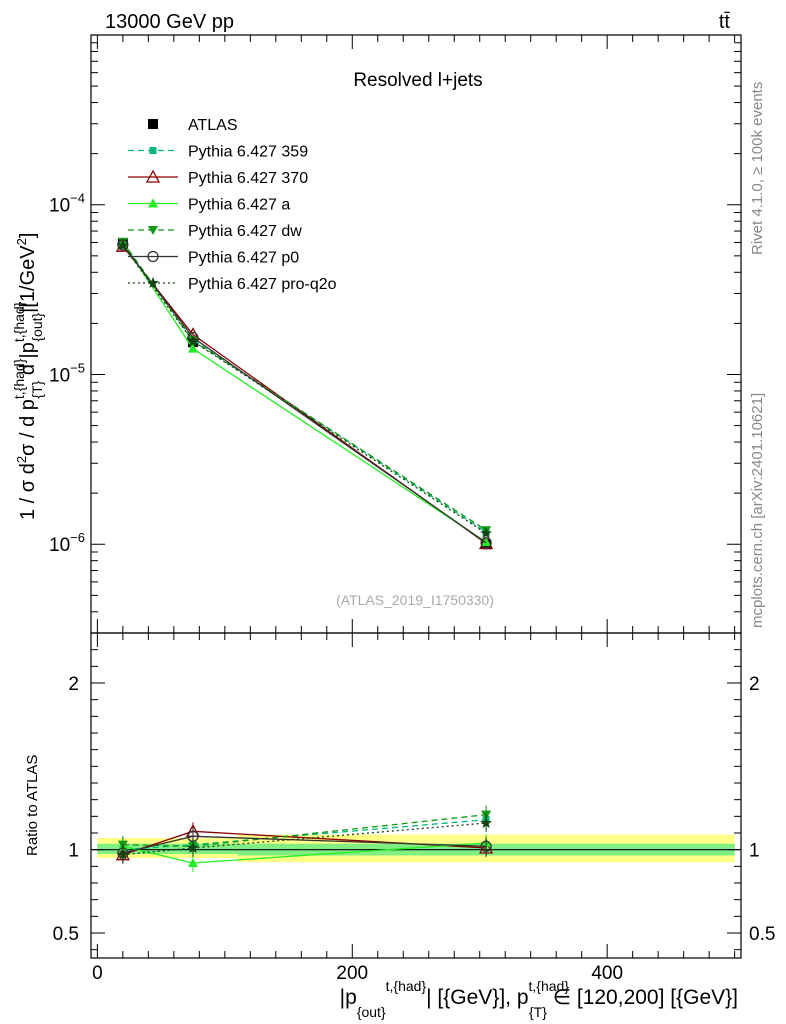 The image size is (786, 1024). I want to click on x-tick-label: 400, so click(607, 973).